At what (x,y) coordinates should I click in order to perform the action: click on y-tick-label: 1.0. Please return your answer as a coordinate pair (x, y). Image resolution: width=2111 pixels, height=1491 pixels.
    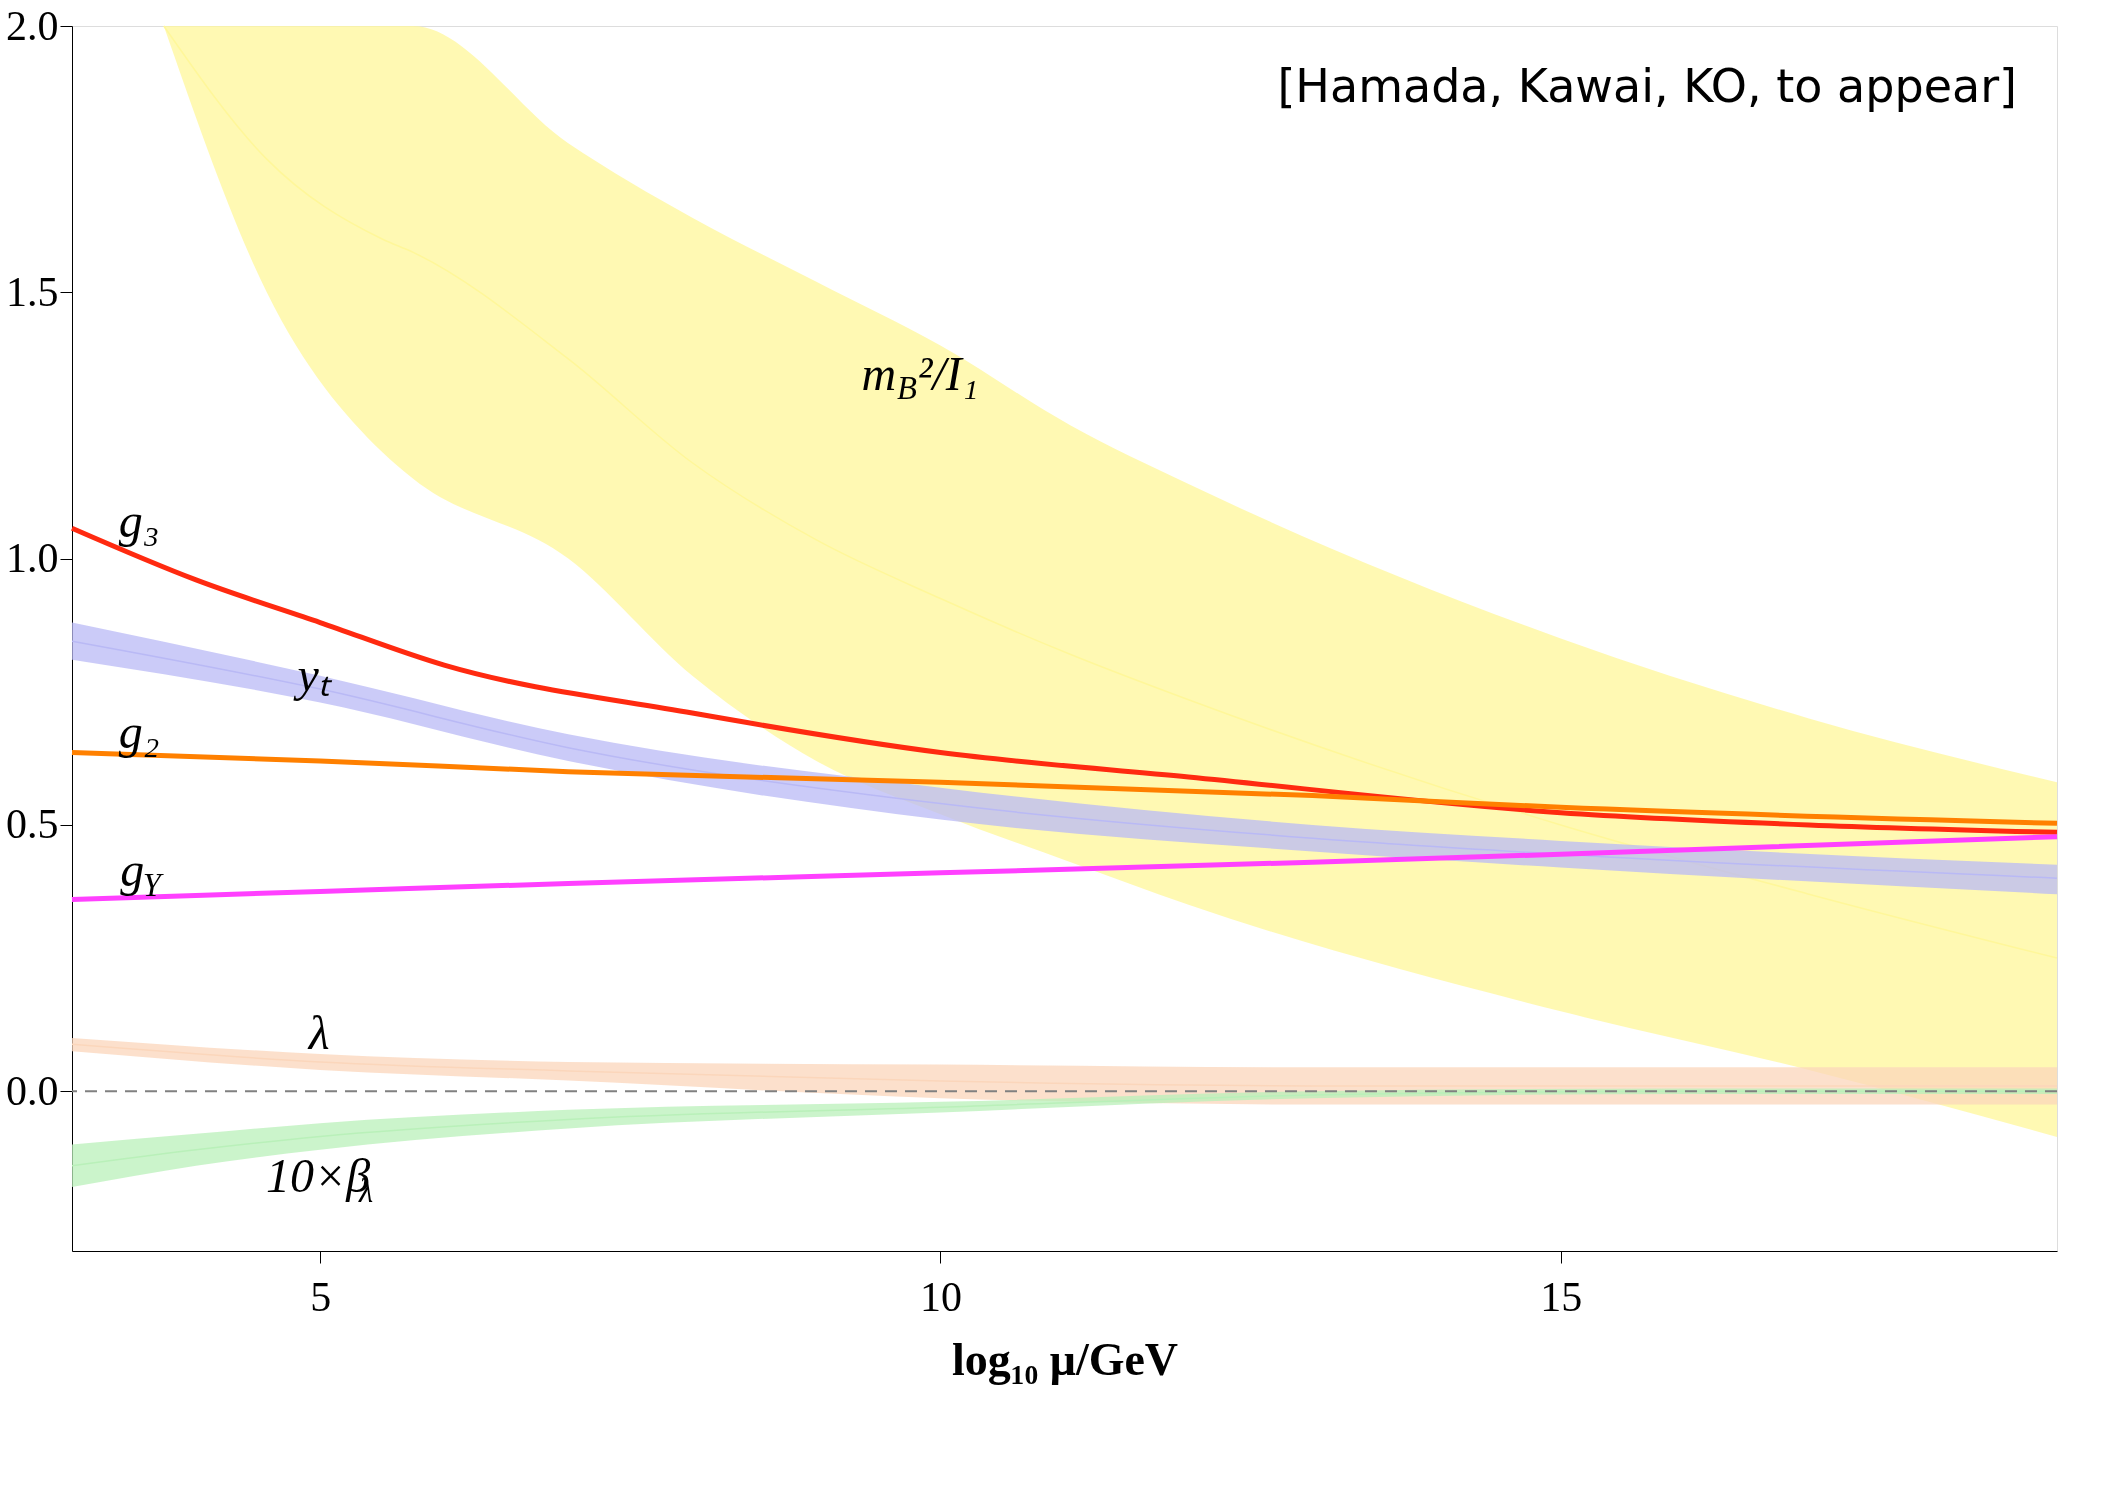
    Looking at the image, I should click on (32, 558).